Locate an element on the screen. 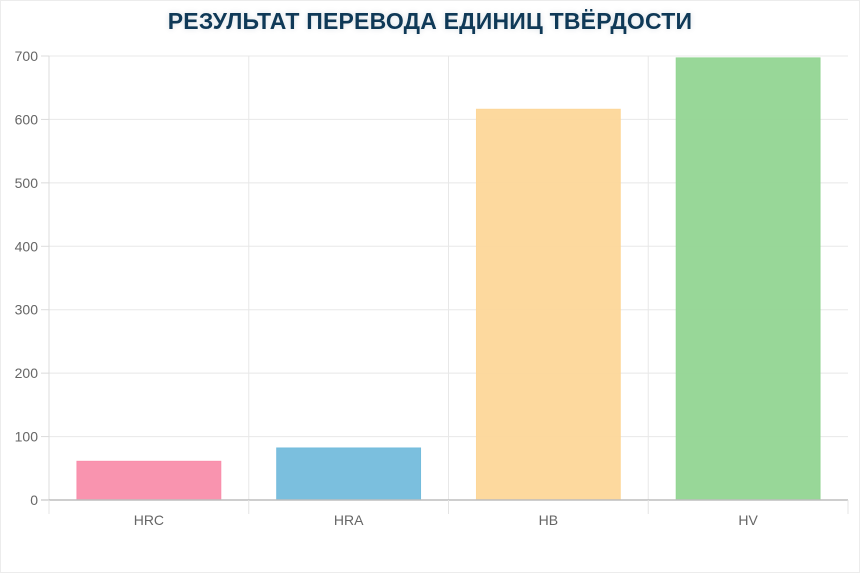 This screenshot has height=573, width=860. y-tick-label: 100 is located at coordinates (27, 437).